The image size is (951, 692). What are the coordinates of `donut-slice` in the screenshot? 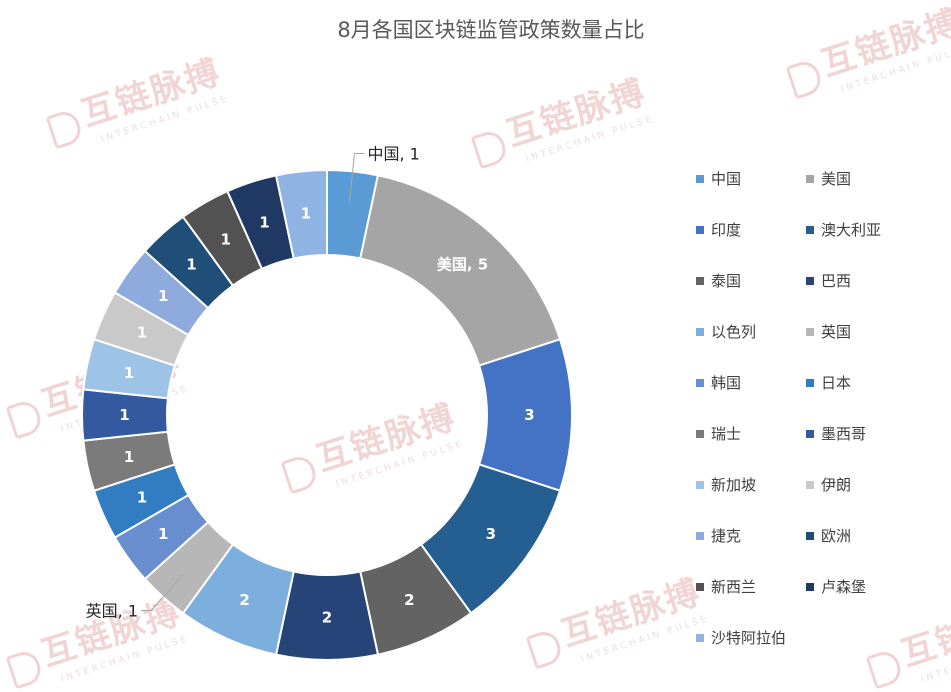 It's located at (301, 214).